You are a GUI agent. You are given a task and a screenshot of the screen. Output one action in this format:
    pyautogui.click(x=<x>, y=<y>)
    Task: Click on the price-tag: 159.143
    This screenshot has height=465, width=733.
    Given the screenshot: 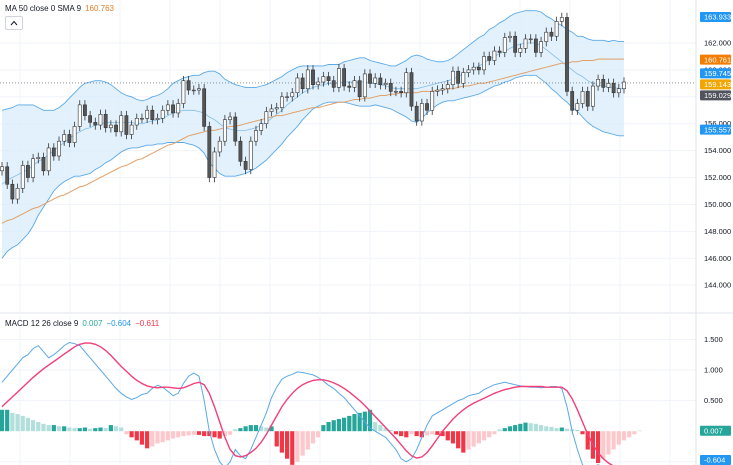 What is the action you would take?
    pyautogui.click(x=715, y=84)
    